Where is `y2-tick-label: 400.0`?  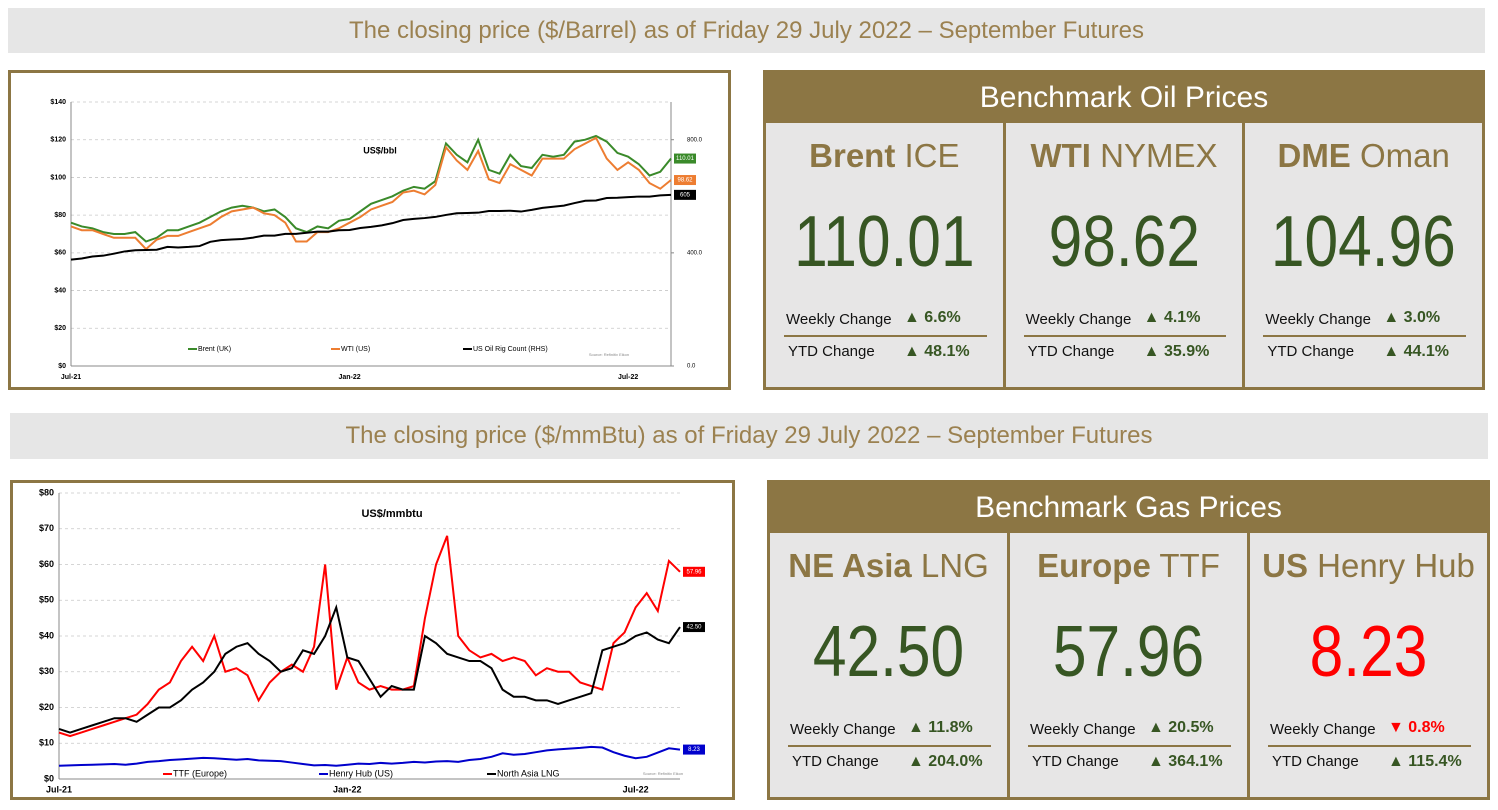 y2-tick-label: 400.0 is located at coordinates (695, 253).